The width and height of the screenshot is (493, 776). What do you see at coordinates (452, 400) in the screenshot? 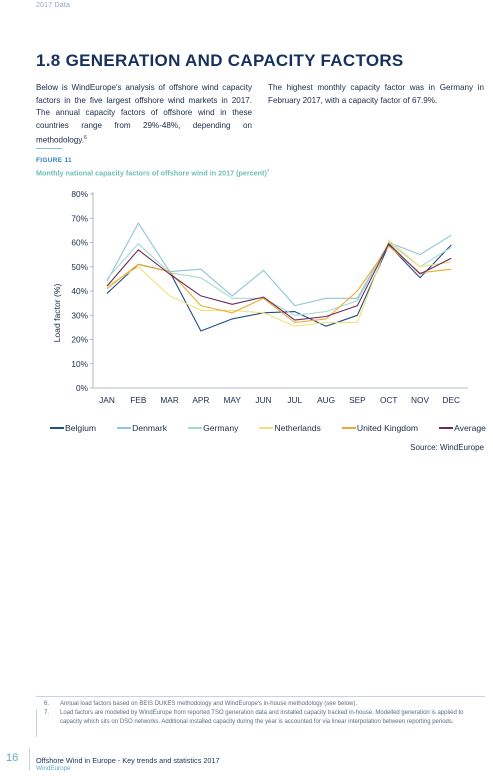
I see `x-tick-label: DEC` at bounding box center [452, 400].